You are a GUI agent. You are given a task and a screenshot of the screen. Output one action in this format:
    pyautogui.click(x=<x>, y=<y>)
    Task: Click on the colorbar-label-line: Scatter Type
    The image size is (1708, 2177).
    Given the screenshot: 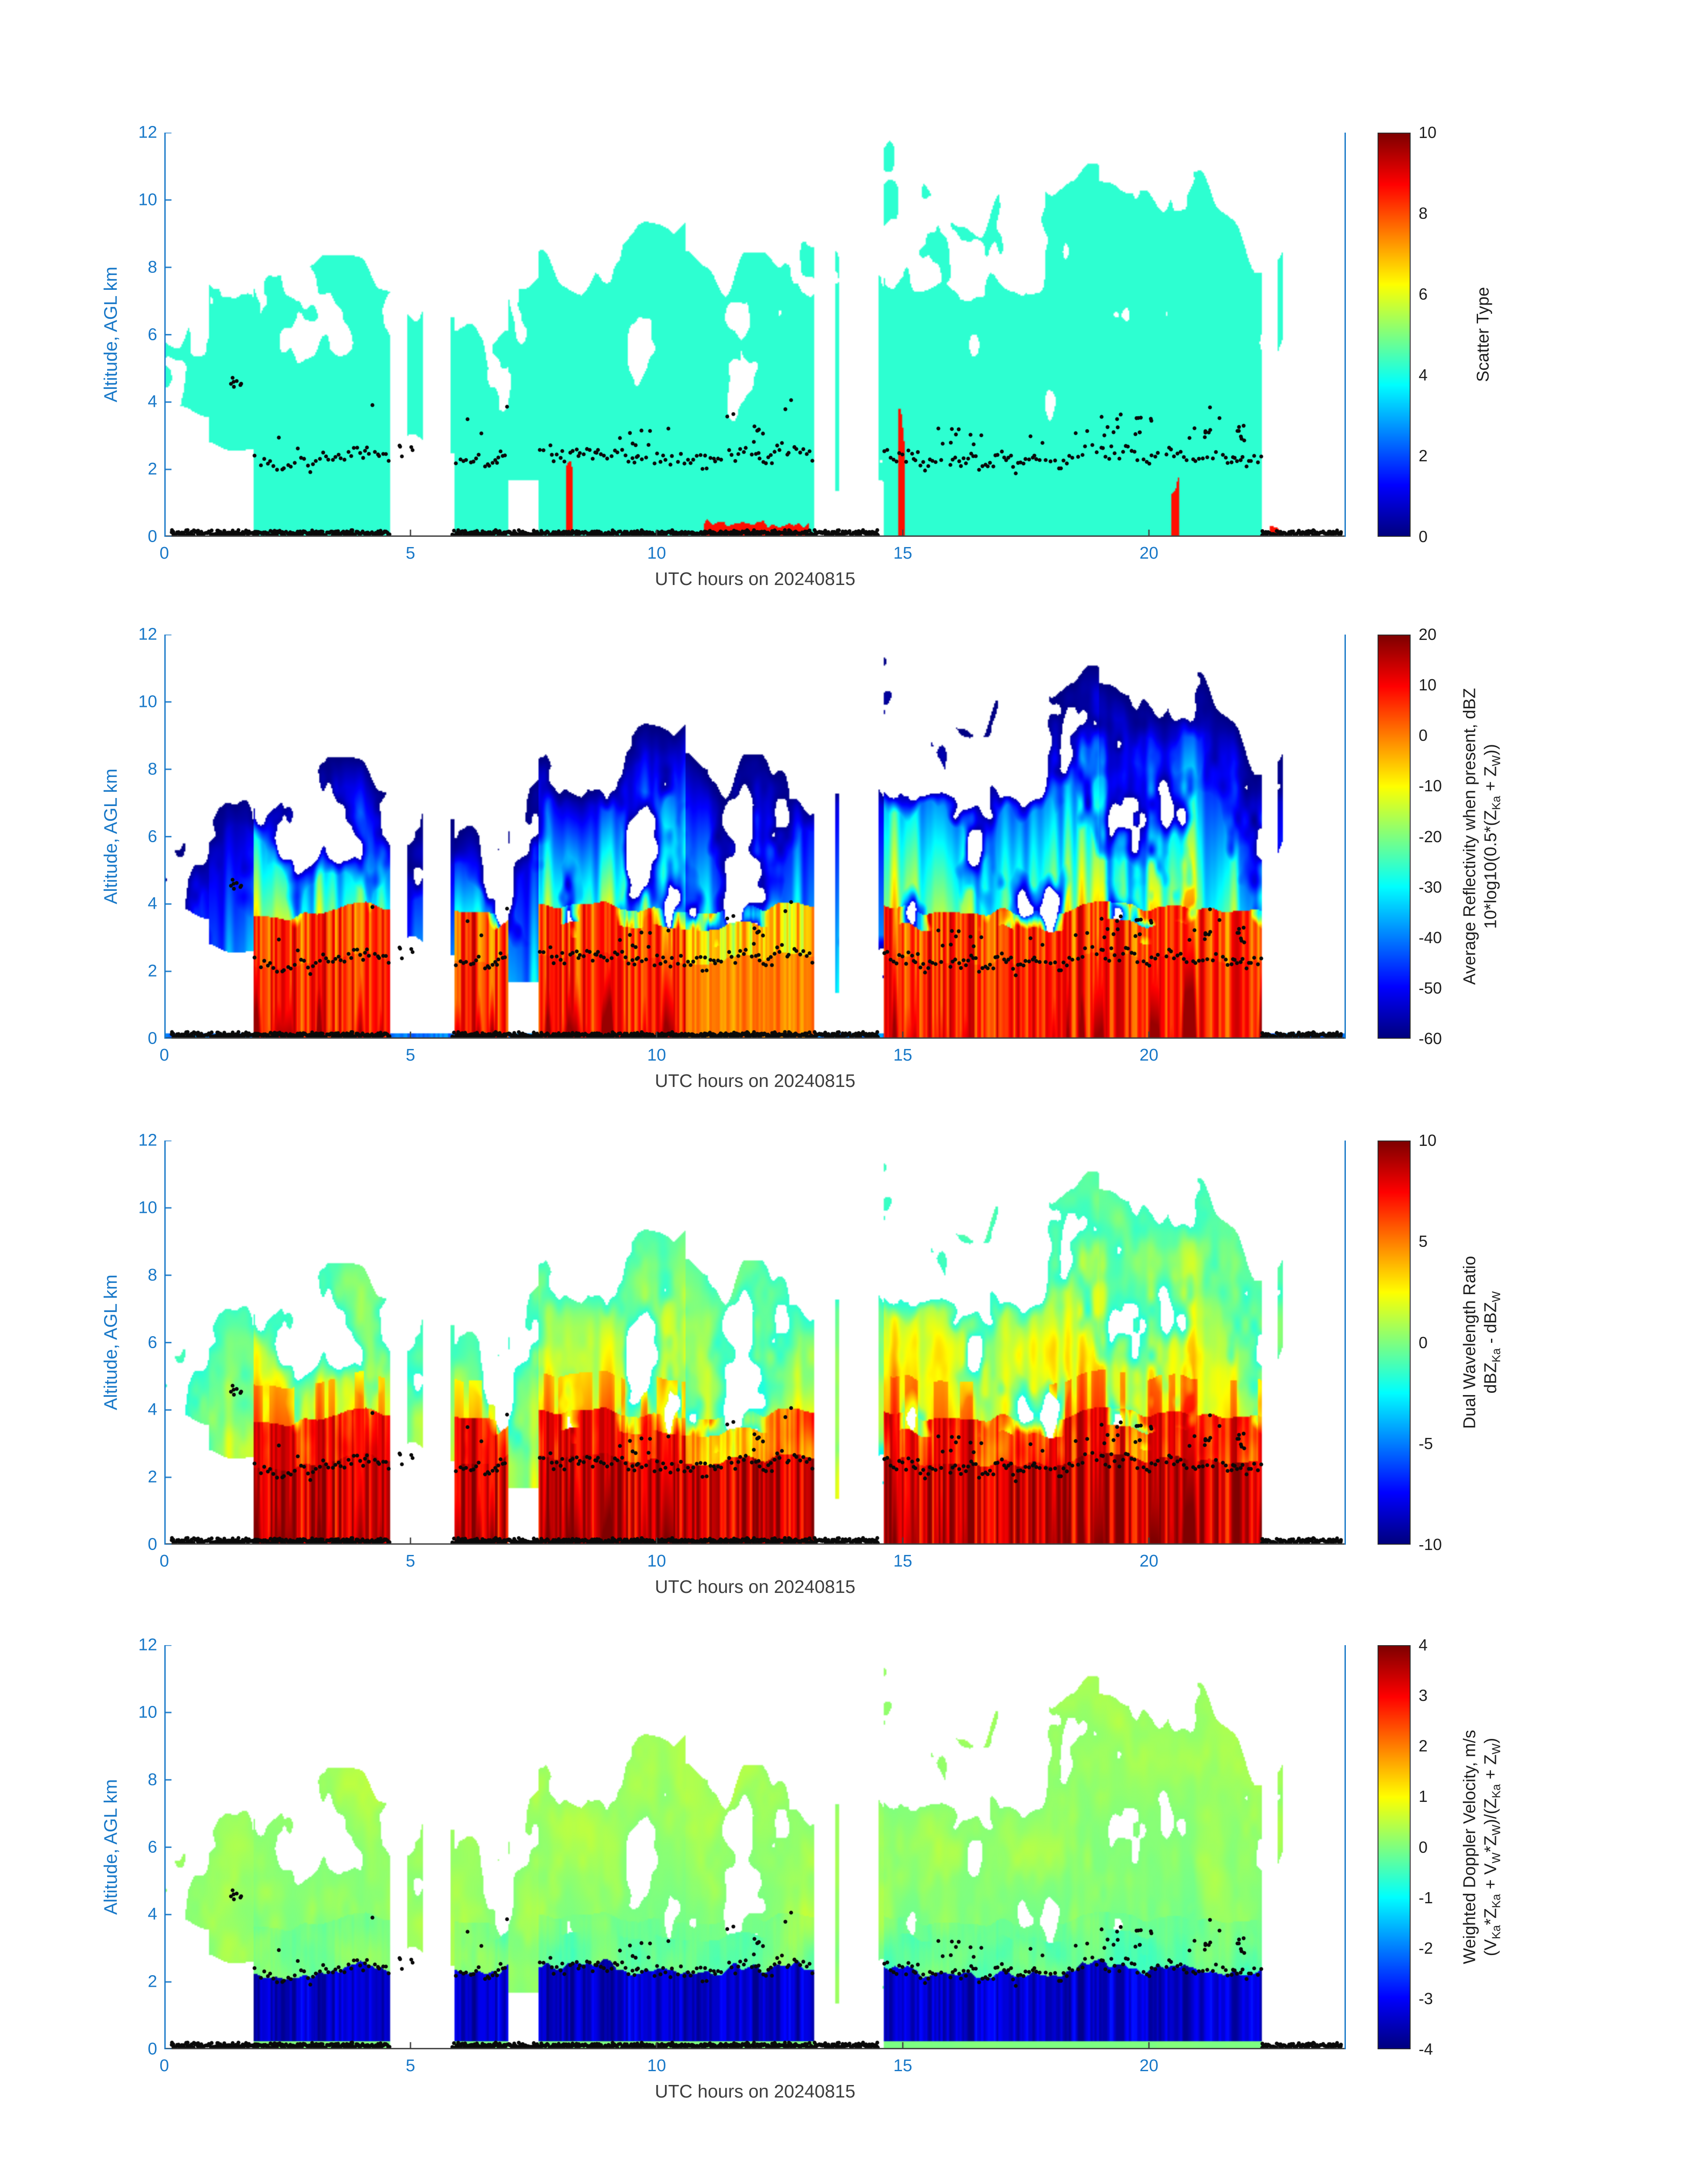 What is the action you would take?
    pyautogui.click(x=1483, y=334)
    